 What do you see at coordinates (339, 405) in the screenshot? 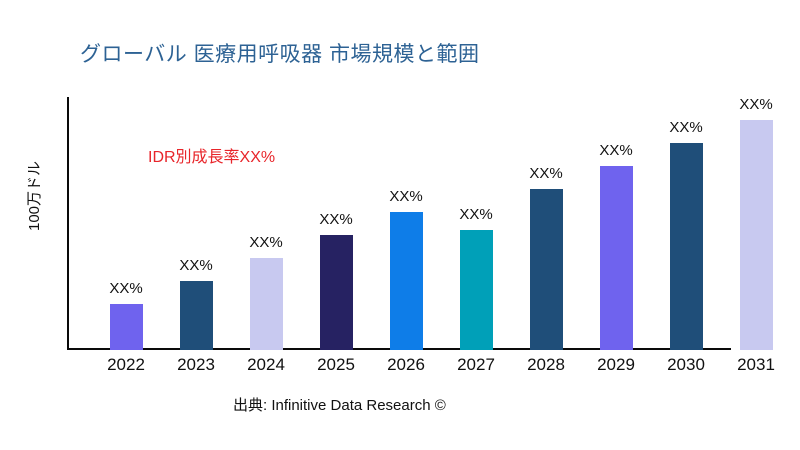
I see `source-attribution: 出典: Infinitive Data Research ©` at bounding box center [339, 405].